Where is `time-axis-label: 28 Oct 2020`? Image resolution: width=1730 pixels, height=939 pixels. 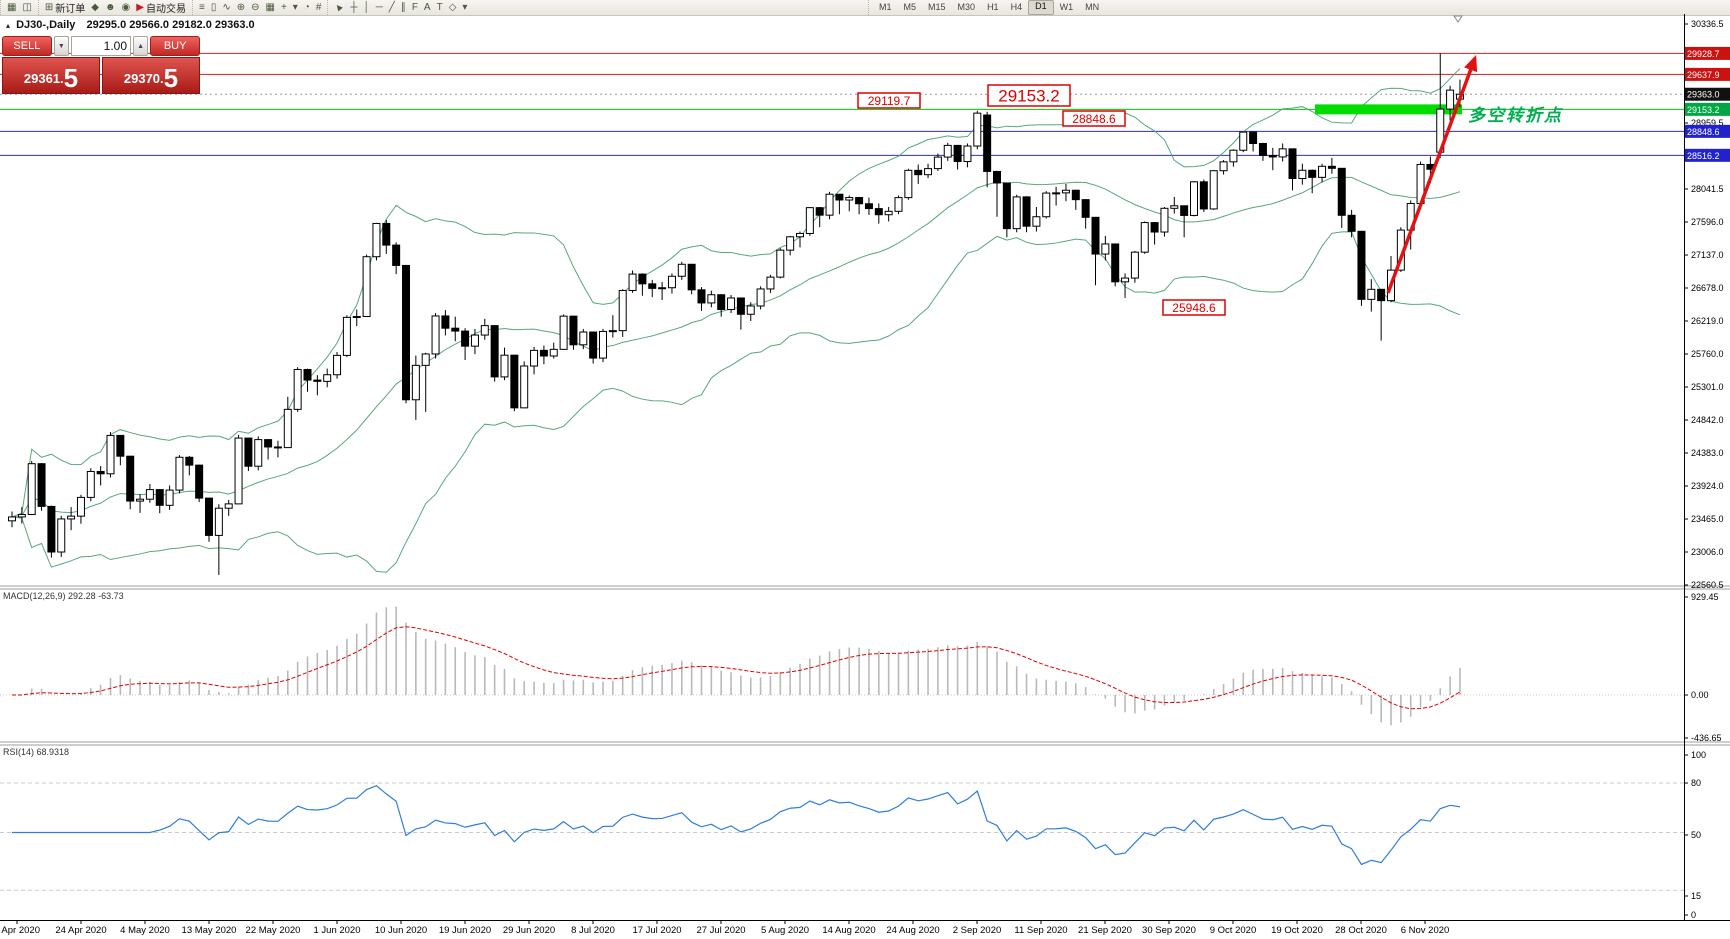 time-axis-label: 28 Oct 2020 is located at coordinates (1361, 930).